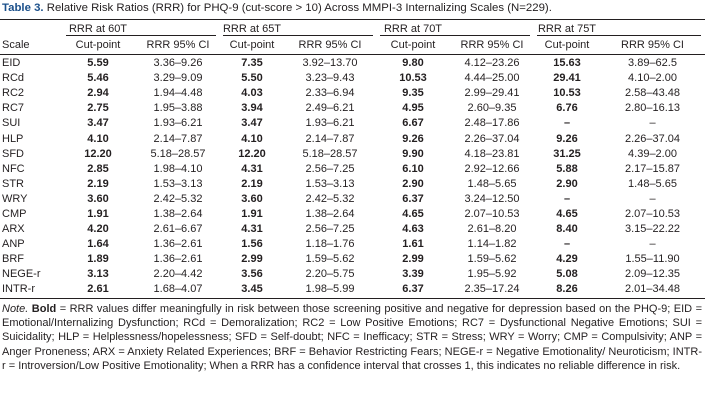 This screenshot has height=412, width=705. Describe the element at coordinates (252, 274) in the screenshot. I see `rrr-cell: 3.56` at that location.